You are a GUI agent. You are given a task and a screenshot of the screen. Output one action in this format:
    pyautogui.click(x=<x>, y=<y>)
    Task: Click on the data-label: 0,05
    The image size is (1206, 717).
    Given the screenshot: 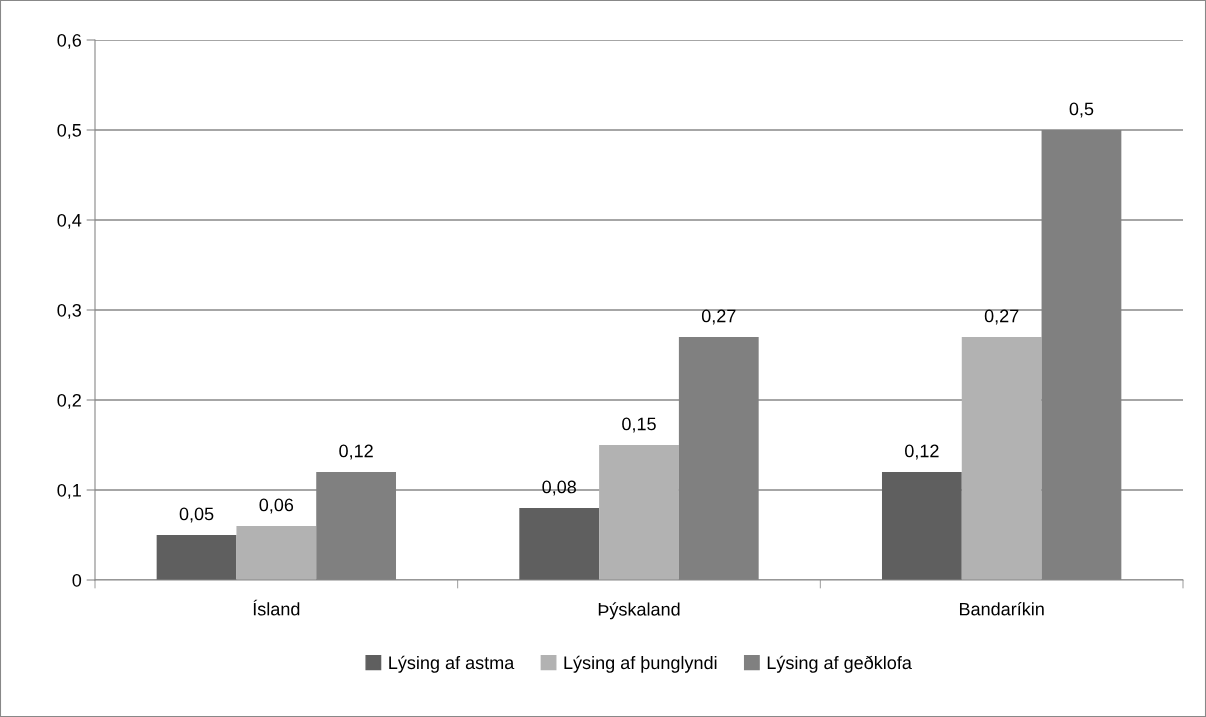 What is the action you would take?
    pyautogui.click(x=196, y=515)
    